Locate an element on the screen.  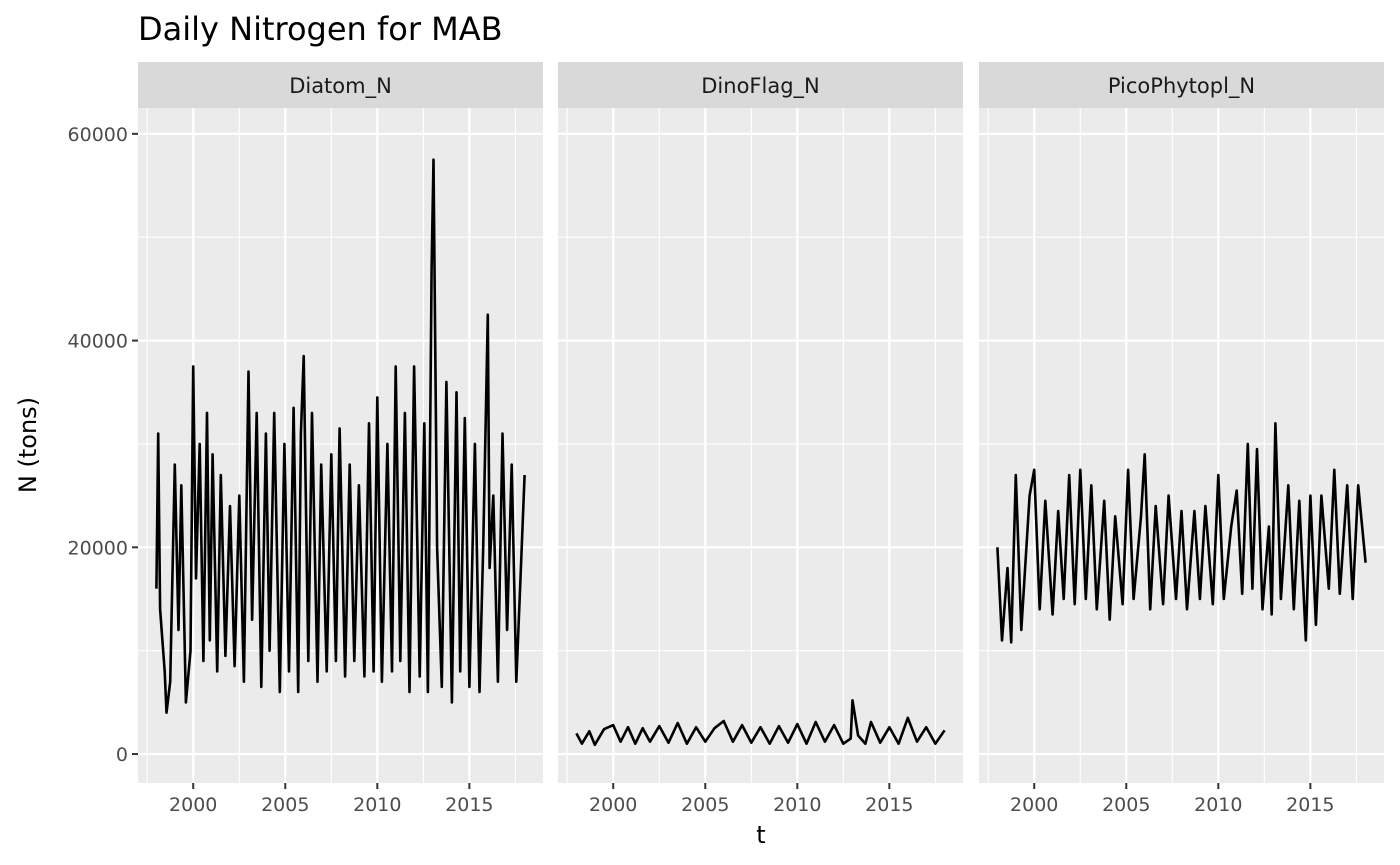
chart-title: Daily Nitrogen for MAB is located at coordinates (320, 29).